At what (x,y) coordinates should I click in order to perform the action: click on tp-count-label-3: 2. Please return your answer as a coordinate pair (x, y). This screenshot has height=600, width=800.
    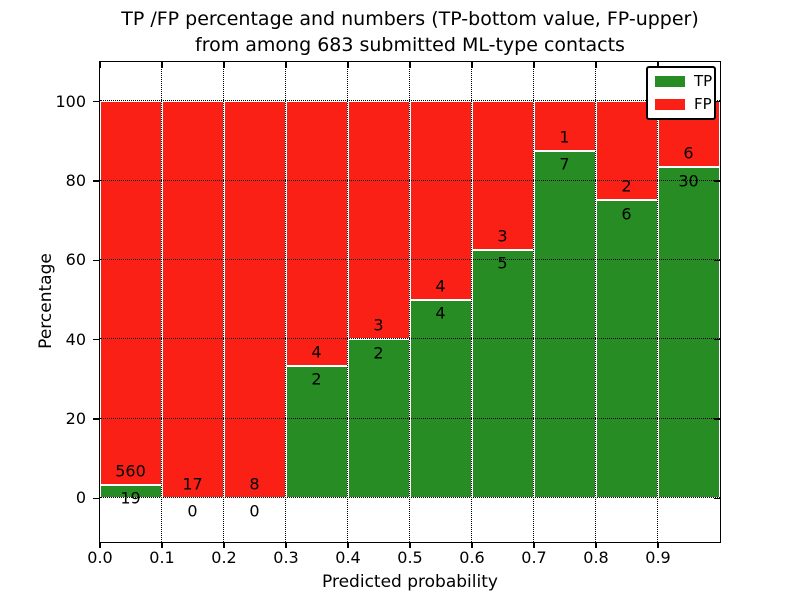
    Looking at the image, I should click on (316, 379).